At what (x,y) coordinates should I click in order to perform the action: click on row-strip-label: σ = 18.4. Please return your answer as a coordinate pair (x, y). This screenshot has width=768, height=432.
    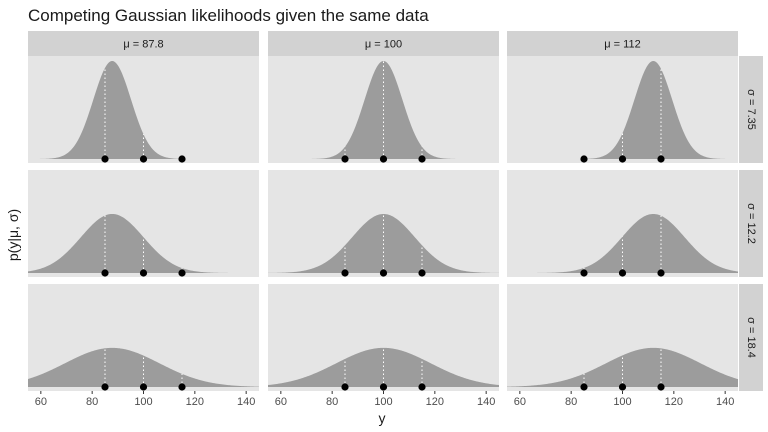
    Looking at the image, I should click on (751, 337).